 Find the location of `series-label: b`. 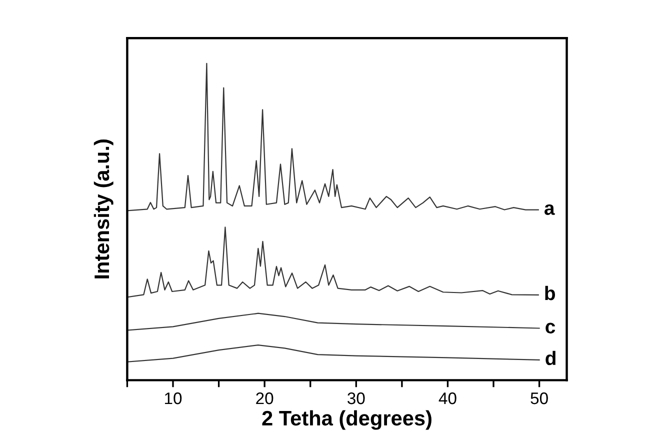

series-label: b is located at coordinates (550, 293).